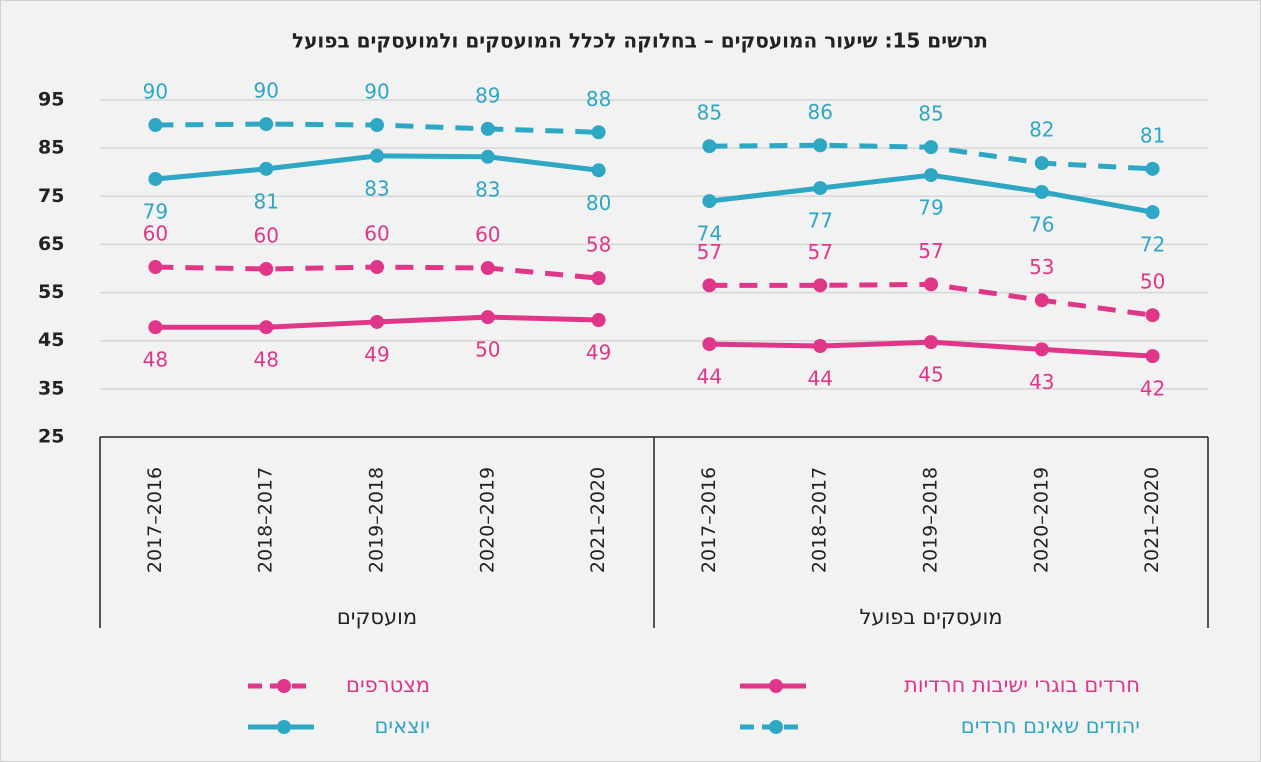  What do you see at coordinates (930, 375) in the screenshot?
I see `data-label: 45` at bounding box center [930, 375].